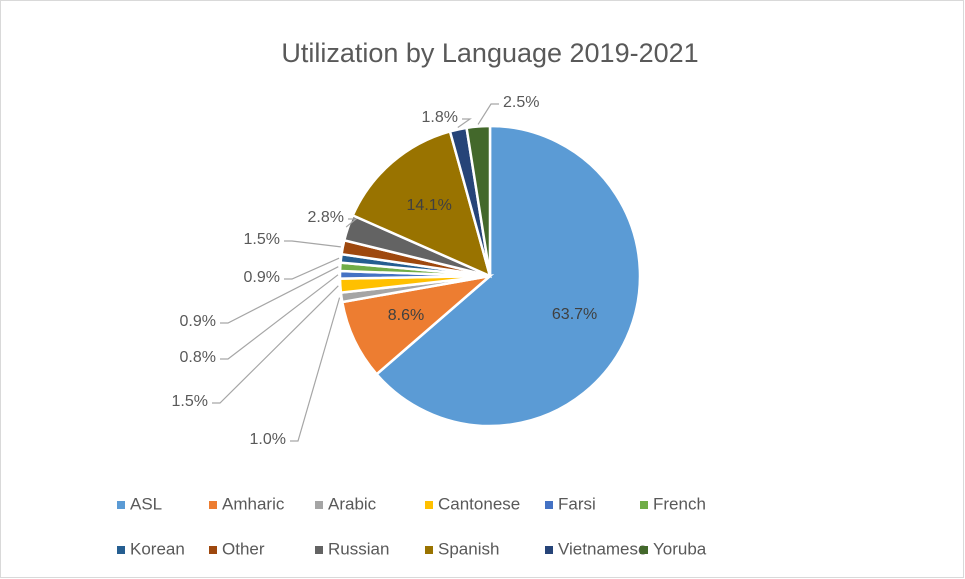  What do you see at coordinates (602, 548) in the screenshot?
I see `legend-label: Vietnamese` at bounding box center [602, 548].